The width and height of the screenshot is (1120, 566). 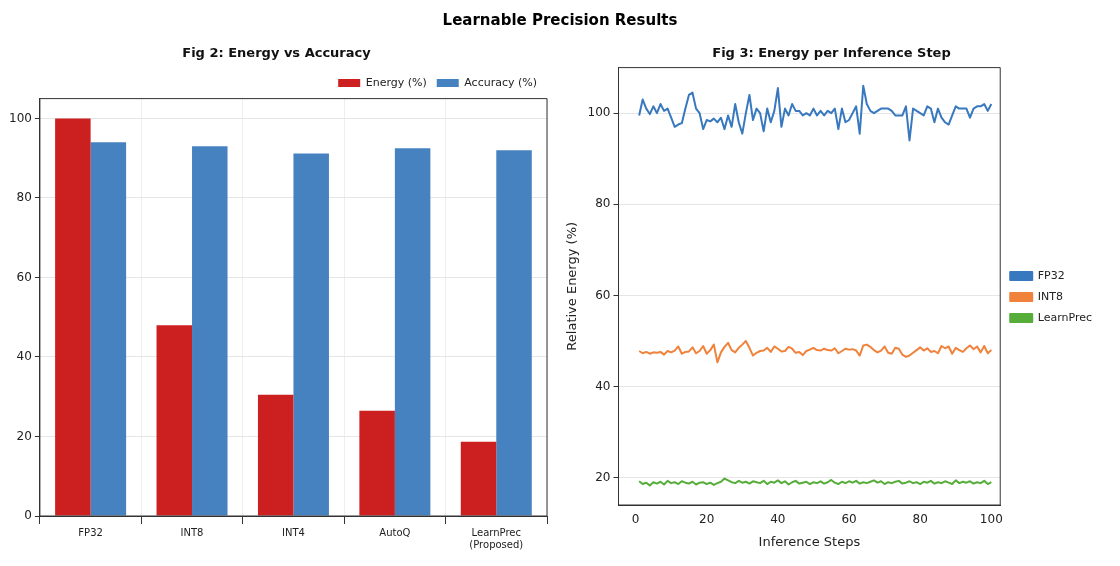 I want to click on x-tick-label: FP32, so click(x=90, y=532).